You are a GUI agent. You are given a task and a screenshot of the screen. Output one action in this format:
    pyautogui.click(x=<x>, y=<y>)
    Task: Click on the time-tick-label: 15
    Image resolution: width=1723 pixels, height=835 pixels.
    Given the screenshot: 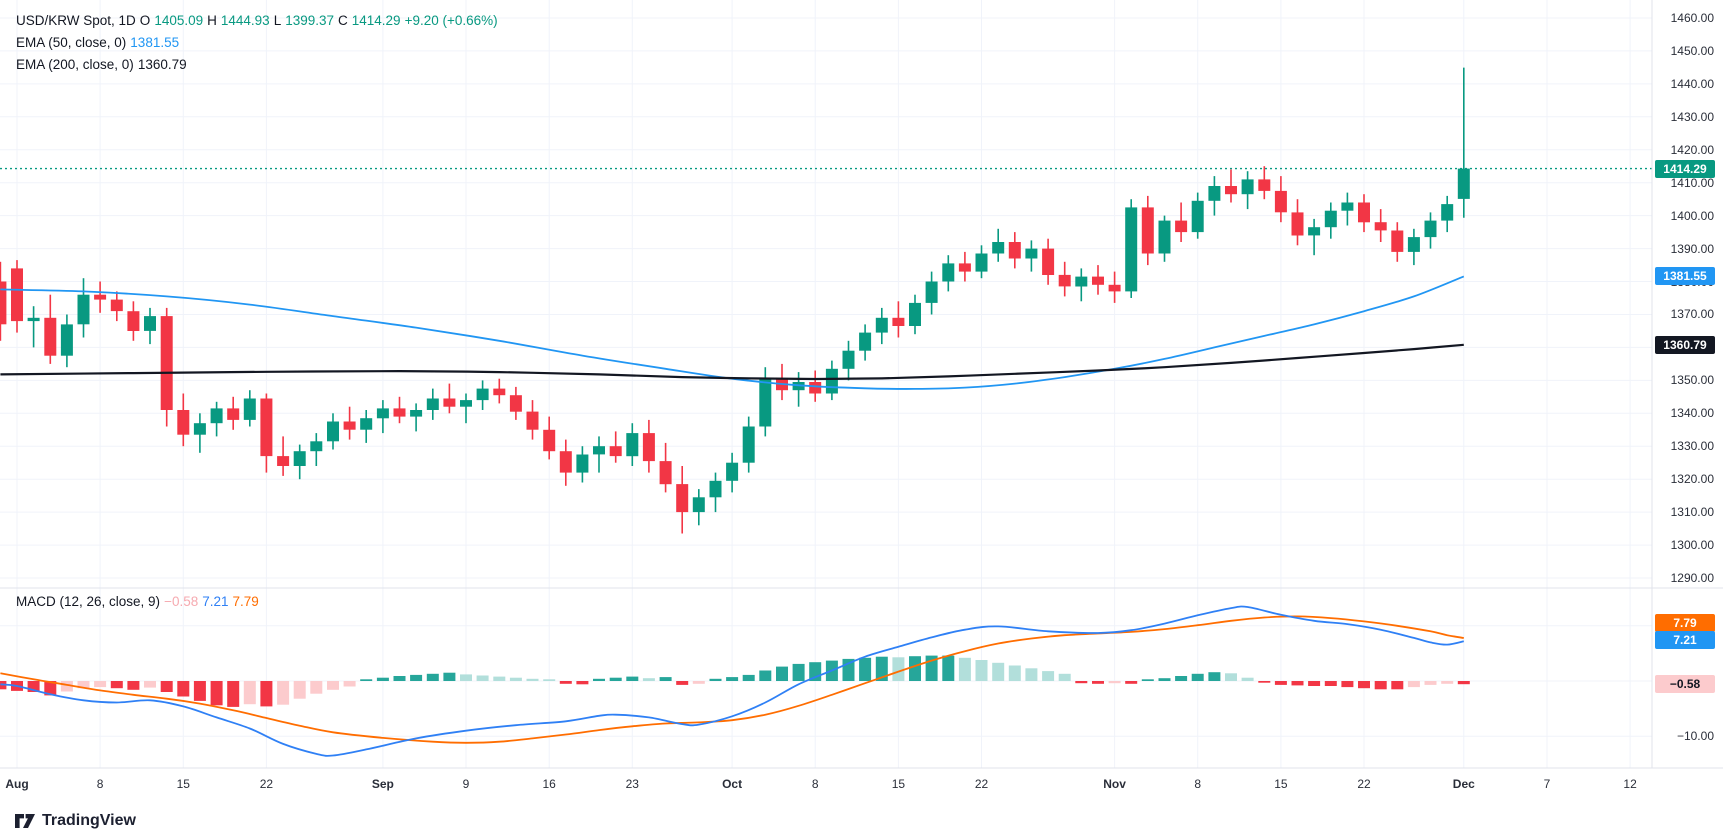 What is the action you would take?
    pyautogui.click(x=1281, y=784)
    